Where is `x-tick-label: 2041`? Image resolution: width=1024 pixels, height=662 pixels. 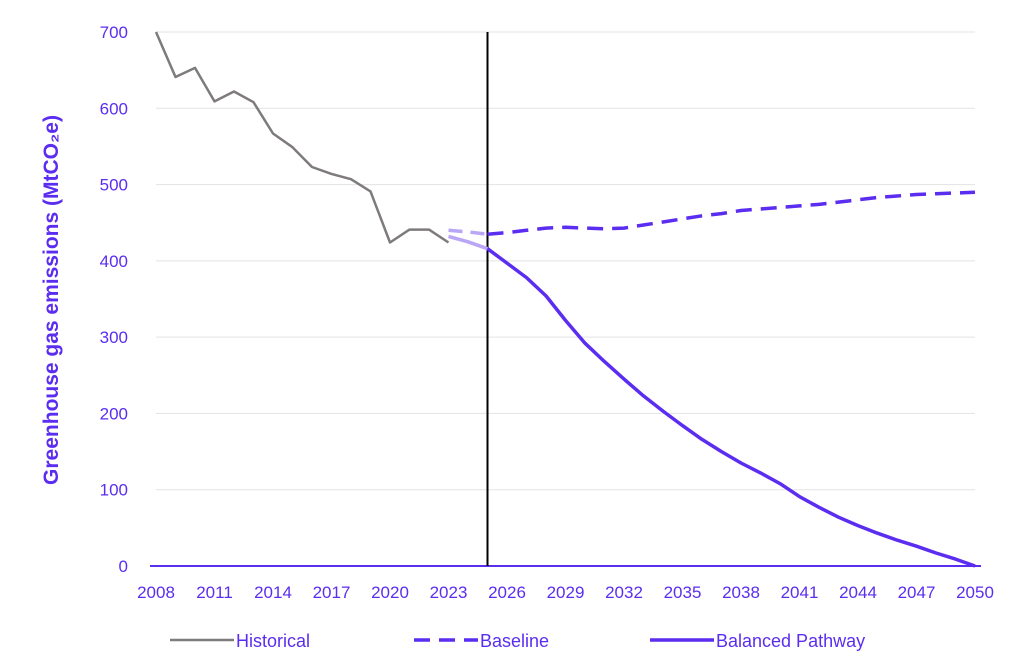 x-tick-label: 2041 is located at coordinates (800, 592).